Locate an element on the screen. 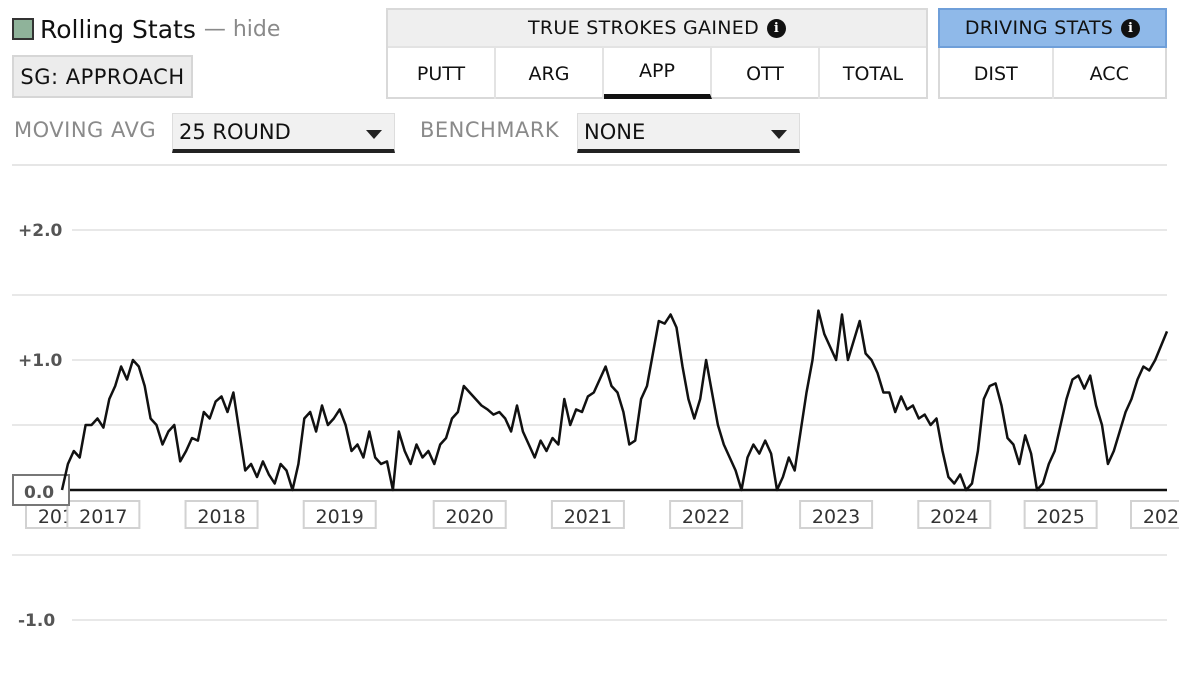  true-strokes-gained-tabs: PUTT ARG APP OTT TOTAL is located at coordinates (657, 73).